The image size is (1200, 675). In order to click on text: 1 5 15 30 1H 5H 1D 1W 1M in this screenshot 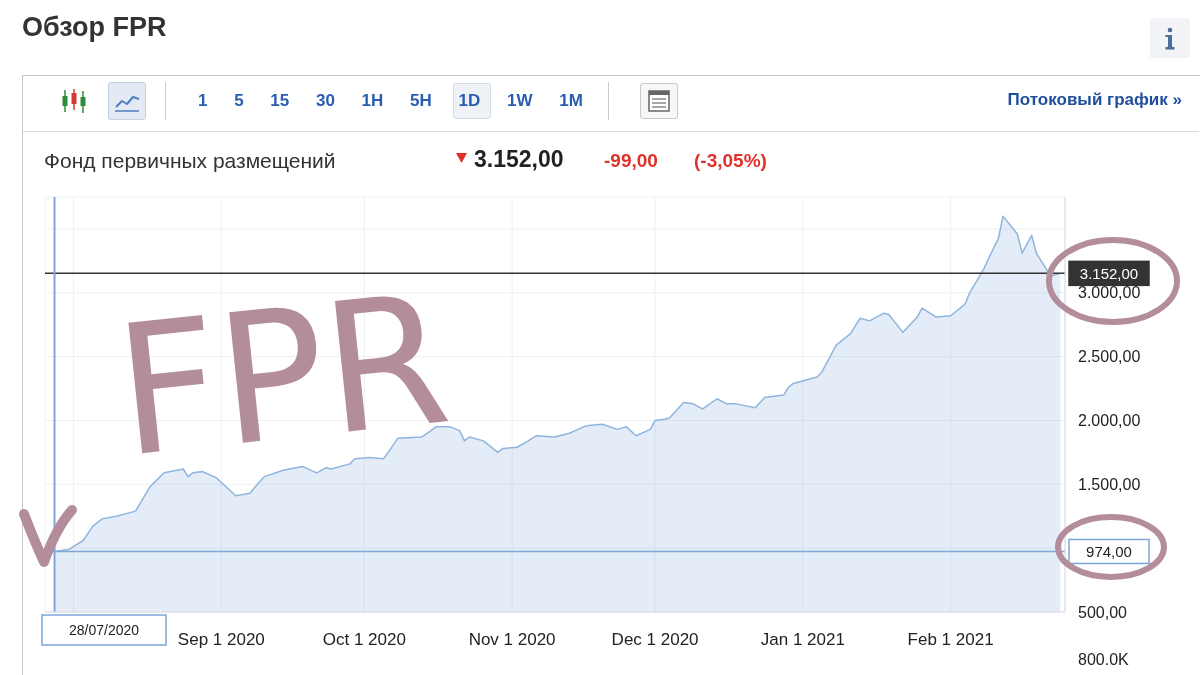, I will do `click(390, 101)`.